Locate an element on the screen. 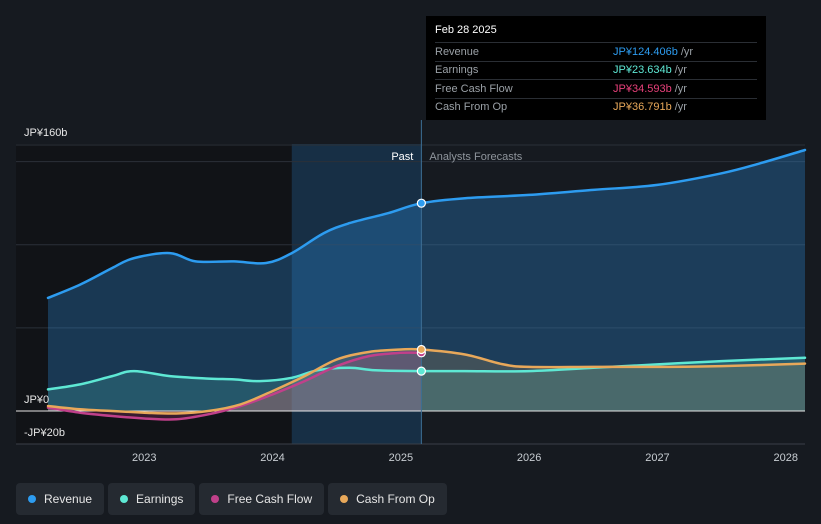 The width and height of the screenshot is (821, 524). past-highlight-band is located at coordinates (356, 294).